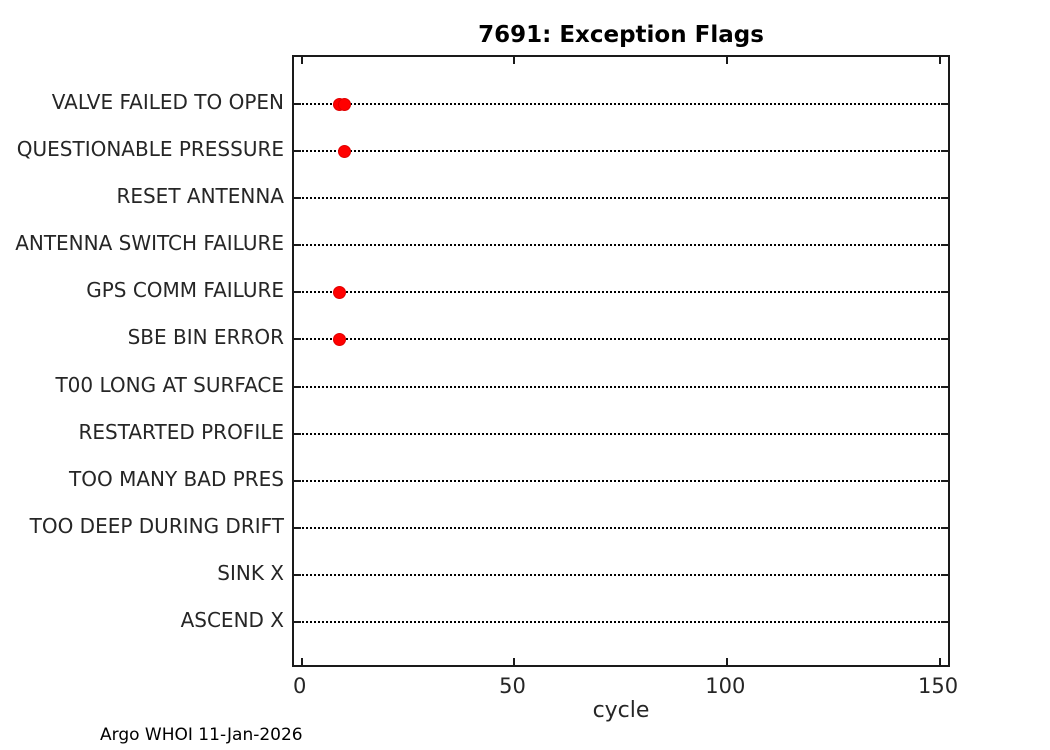 This screenshot has height=750, width=1050. What do you see at coordinates (938, 686) in the screenshot?
I see `x-tick-label: 150` at bounding box center [938, 686].